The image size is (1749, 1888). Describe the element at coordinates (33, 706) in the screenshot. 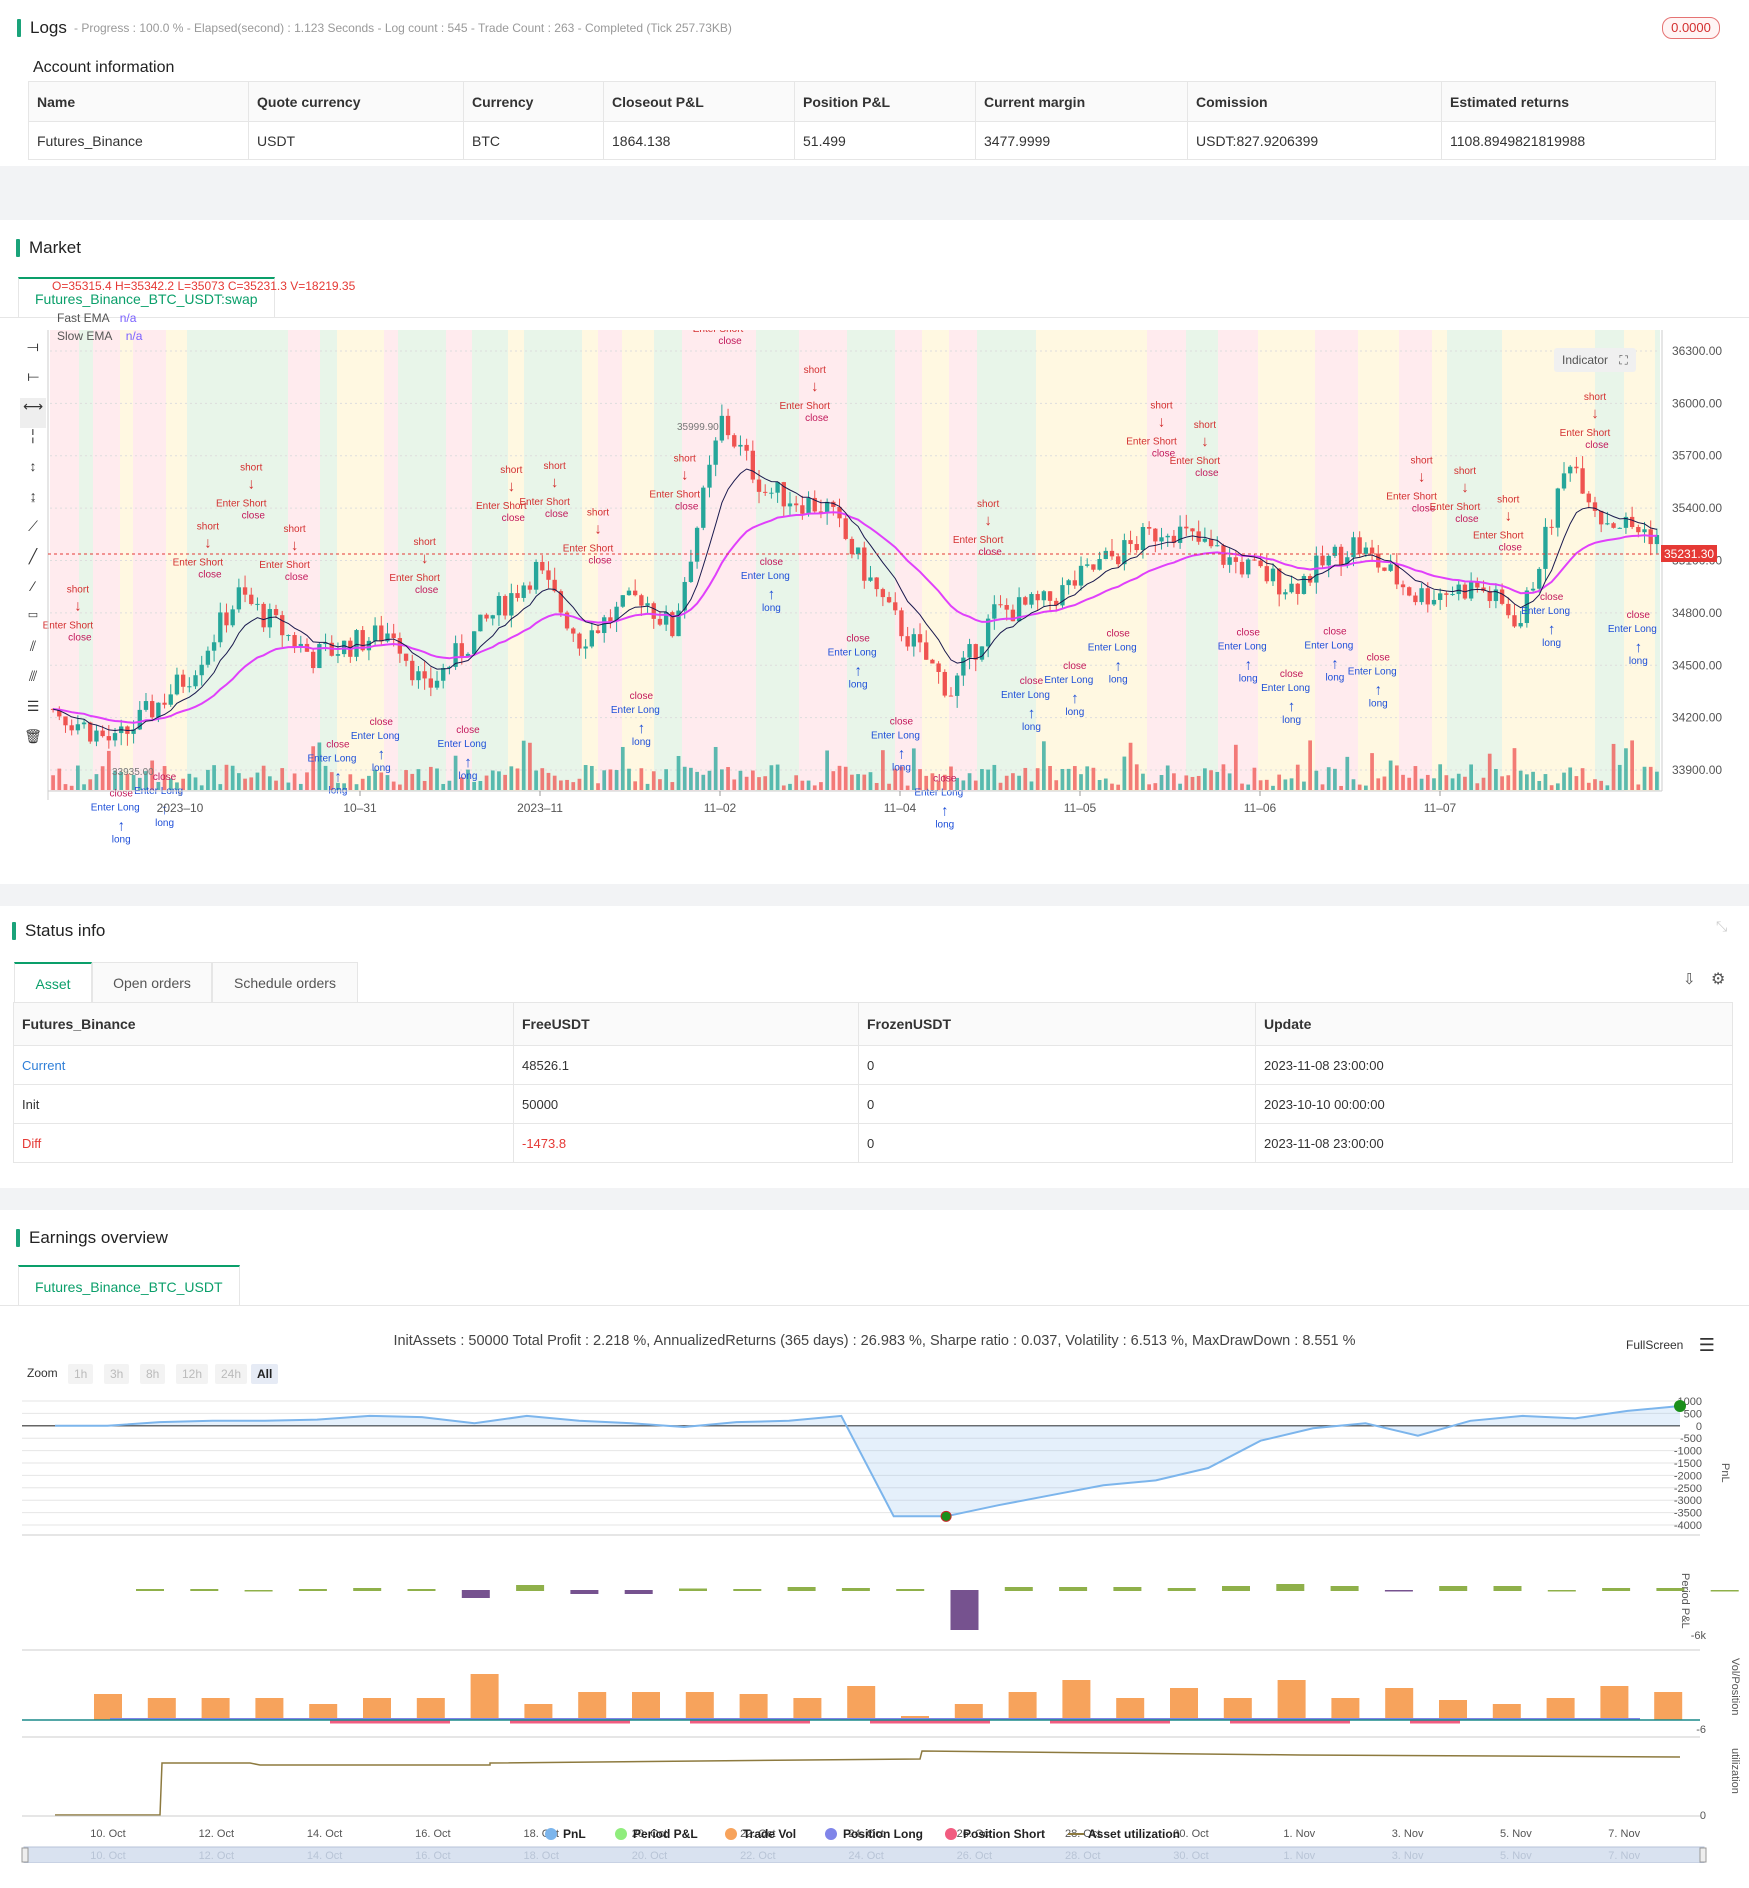

I see `fib-tool-icon: ☰` at that location.